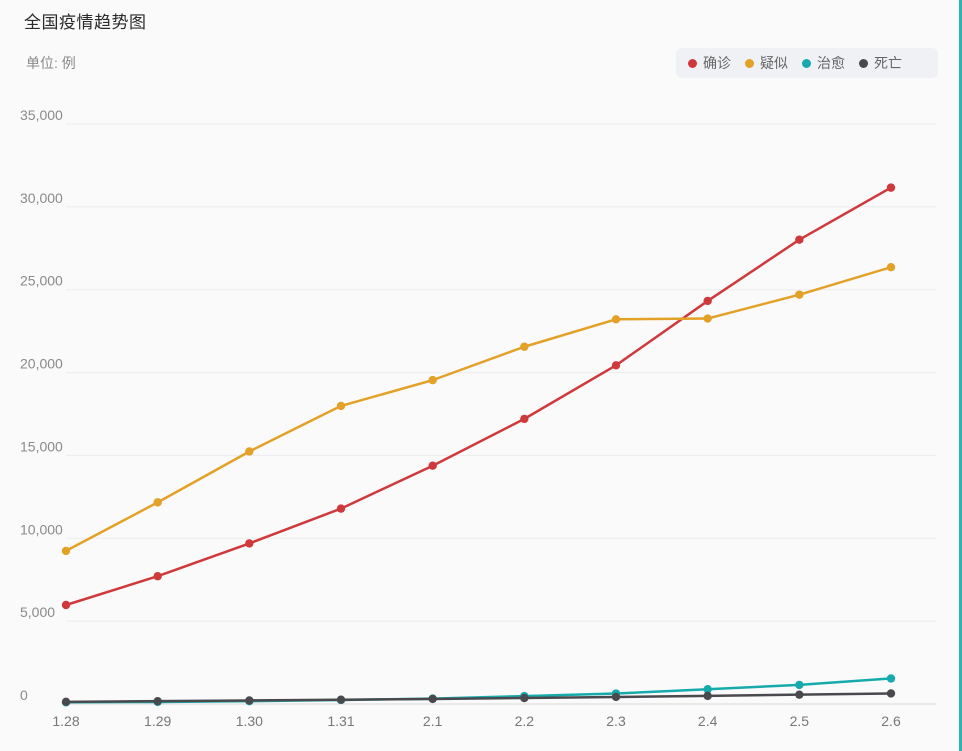 The width and height of the screenshot is (962, 751). Describe the element at coordinates (51, 63) in the screenshot. I see `unit-label: 单位: 例` at that location.